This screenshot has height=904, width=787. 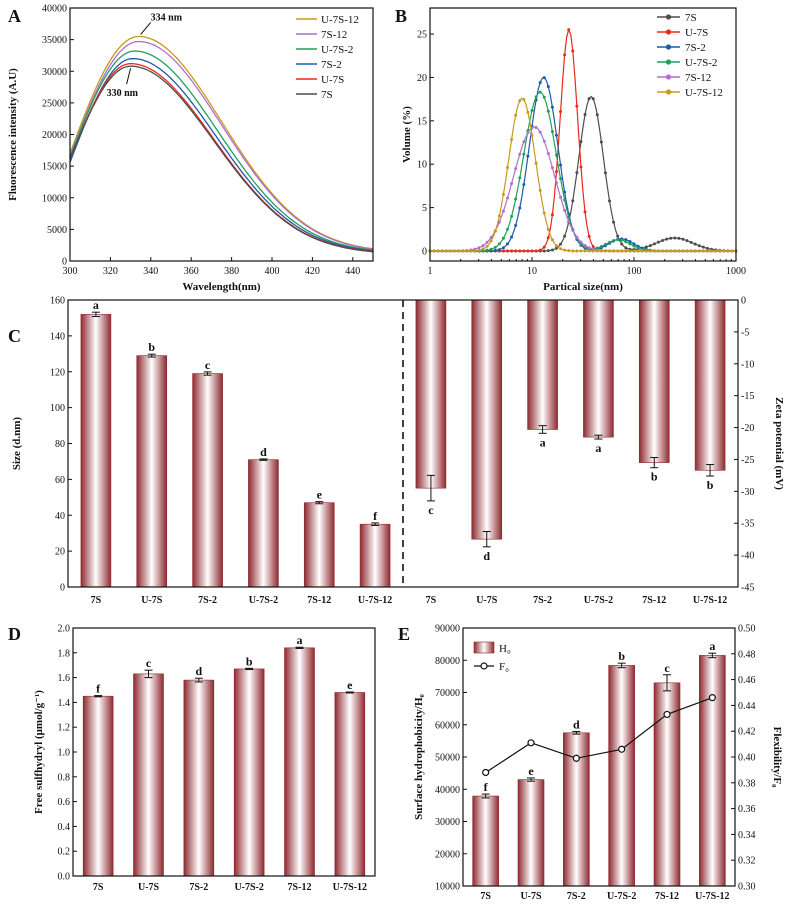 What do you see at coordinates (14, 634) in the screenshot?
I see `panel-d-letter: D` at bounding box center [14, 634].